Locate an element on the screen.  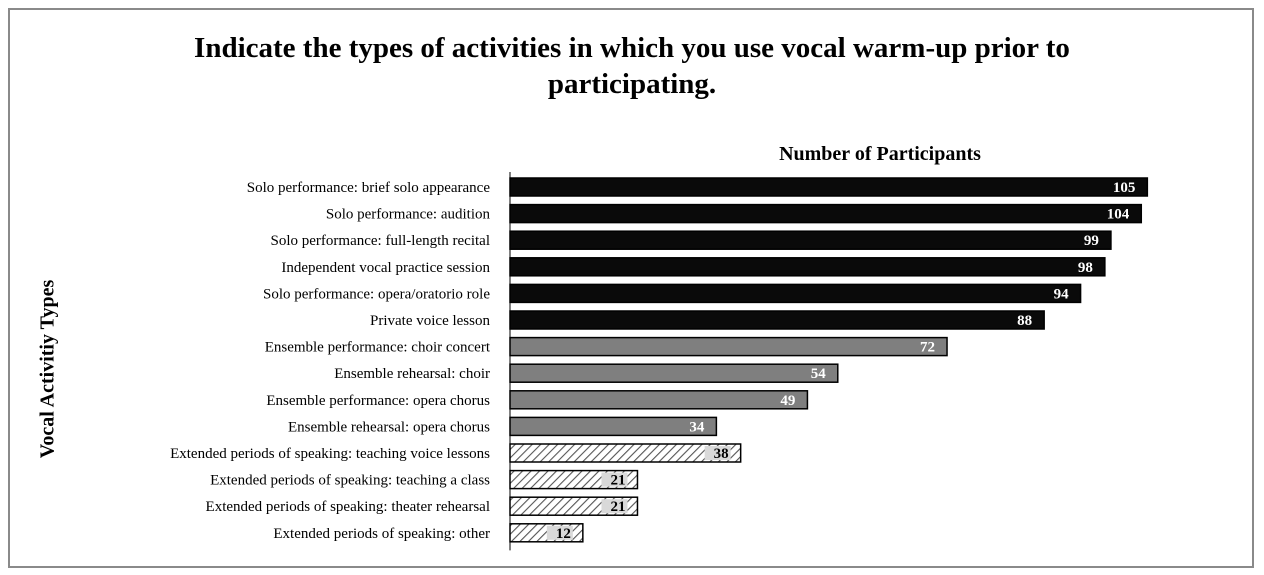
value-label: 88 is located at coordinates (1024, 321).